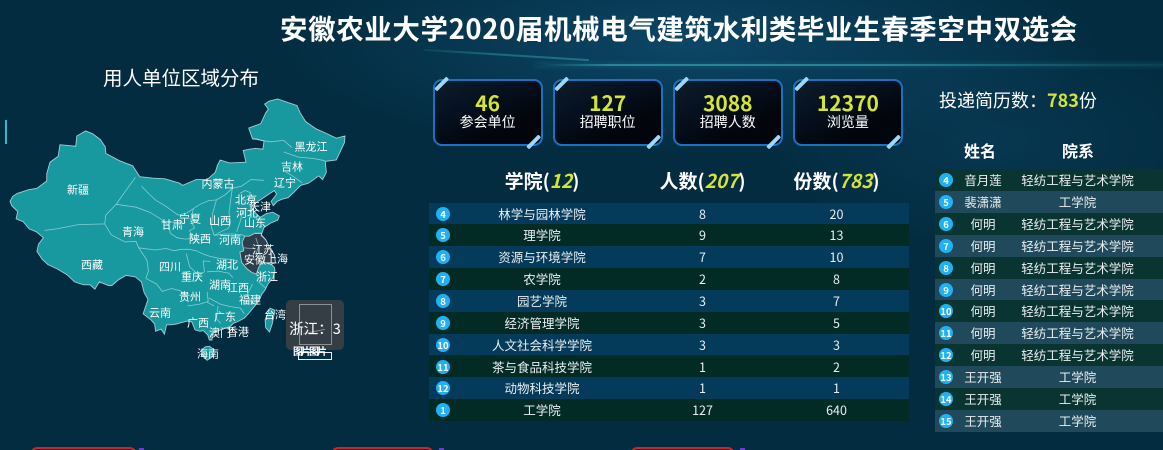 The height and width of the screenshot is (450, 1163). What do you see at coordinates (78, 190) in the screenshot?
I see `svg-text: 新疆` at bounding box center [78, 190].